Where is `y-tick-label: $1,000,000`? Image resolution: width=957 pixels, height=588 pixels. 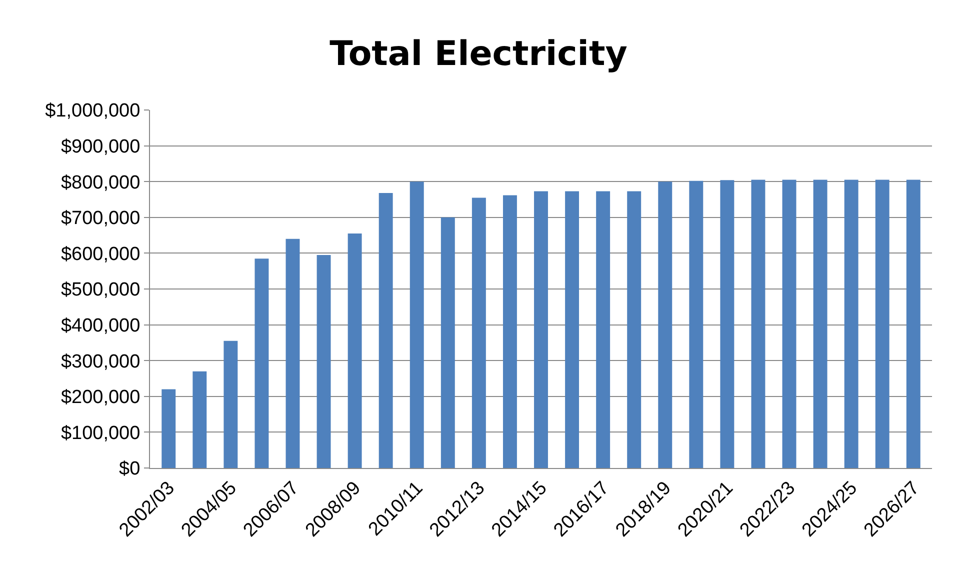 y-tick-label: $1,000,000 is located at coordinates (92, 111).